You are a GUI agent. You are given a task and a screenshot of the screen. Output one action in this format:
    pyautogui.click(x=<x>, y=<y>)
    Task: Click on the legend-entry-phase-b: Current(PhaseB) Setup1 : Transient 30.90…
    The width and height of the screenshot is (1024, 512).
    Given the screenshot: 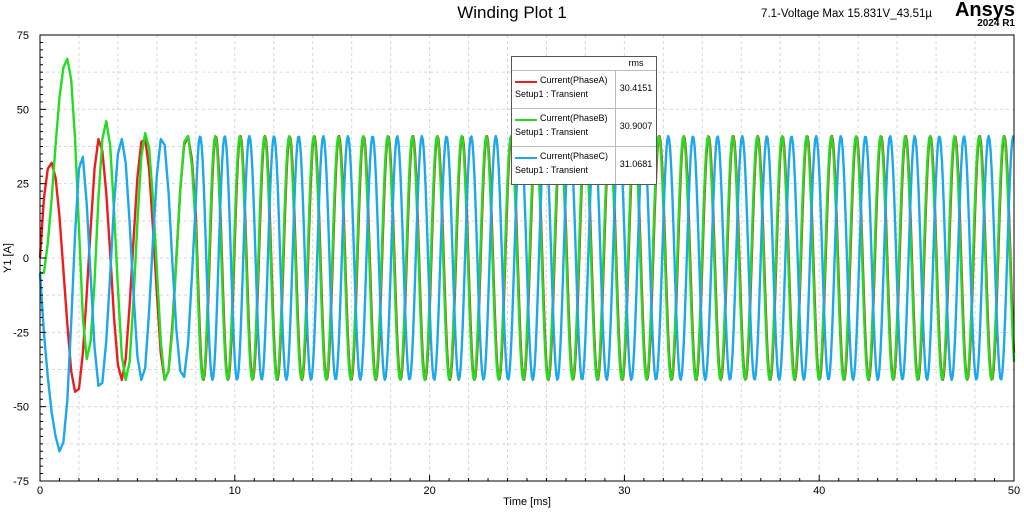 What is the action you would take?
    pyautogui.click(x=584, y=128)
    